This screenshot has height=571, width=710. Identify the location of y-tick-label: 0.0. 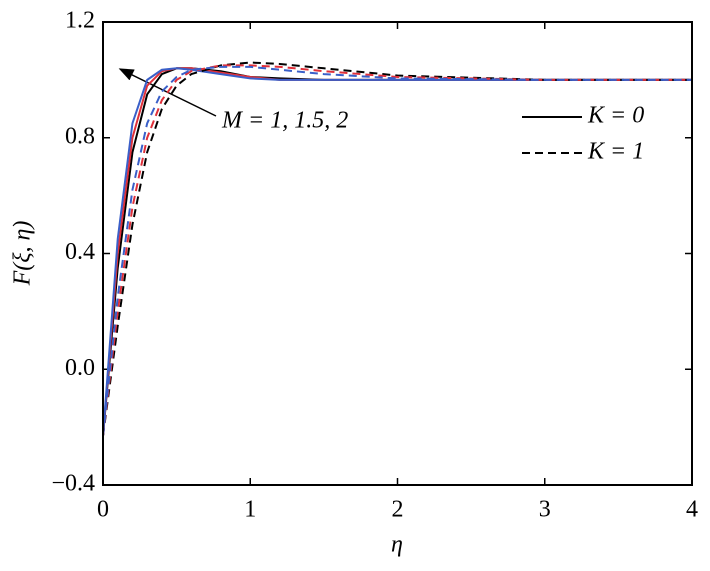
(80, 368).